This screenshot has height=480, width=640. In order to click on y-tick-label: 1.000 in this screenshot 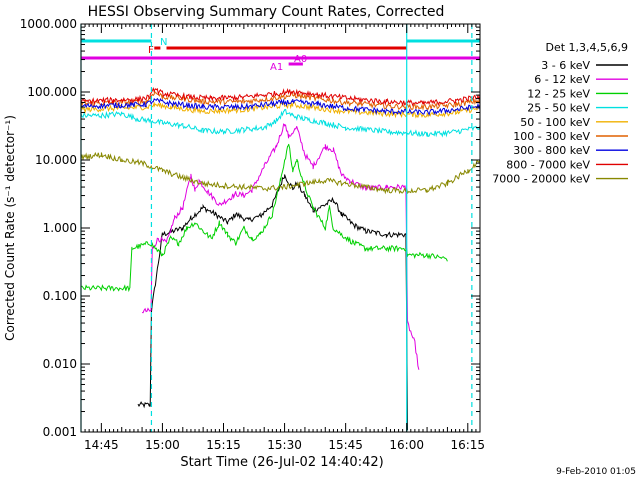, I will do `click(60, 228)`.